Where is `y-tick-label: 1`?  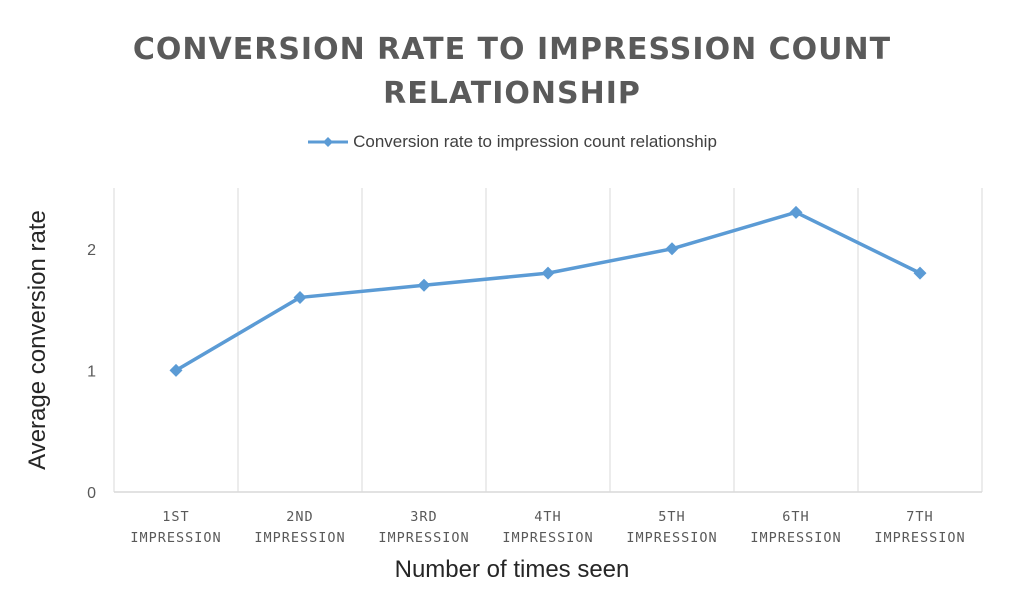
y-tick-label: 1 is located at coordinates (91, 371).